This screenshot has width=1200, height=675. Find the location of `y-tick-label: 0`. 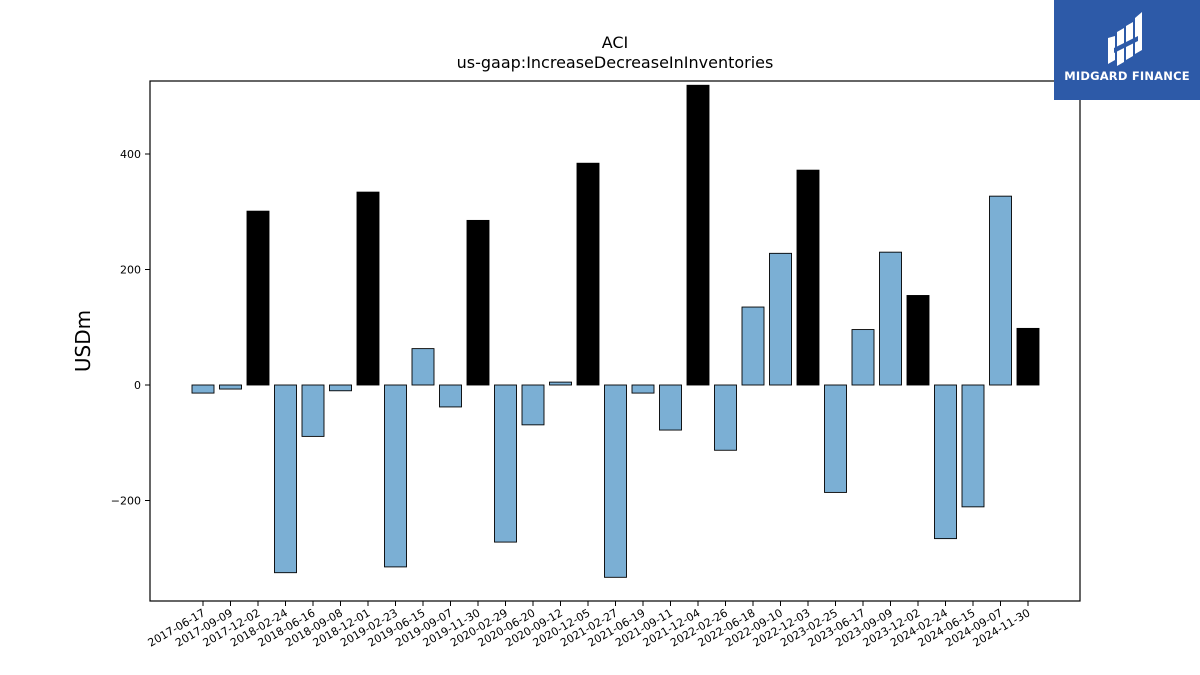

y-tick-label: 0 is located at coordinates (137, 385).